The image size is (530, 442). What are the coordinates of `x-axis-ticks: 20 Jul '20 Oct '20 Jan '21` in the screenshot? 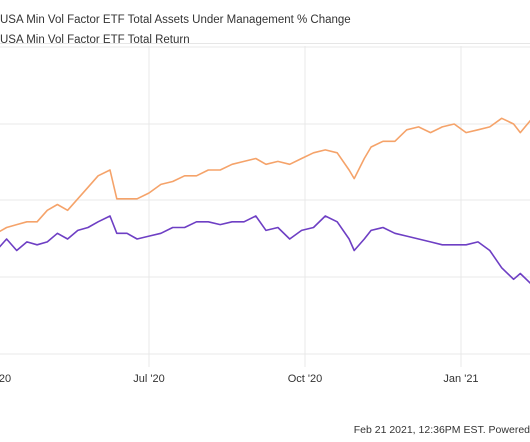 It's located at (239, 379).